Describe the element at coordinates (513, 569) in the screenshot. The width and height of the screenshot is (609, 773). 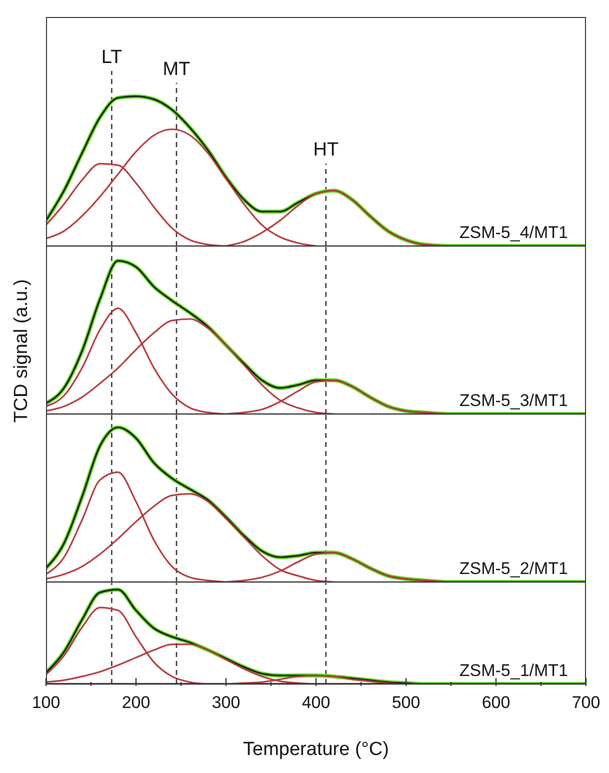
I see `annotation: ZSM-5_2/MT1` at that location.